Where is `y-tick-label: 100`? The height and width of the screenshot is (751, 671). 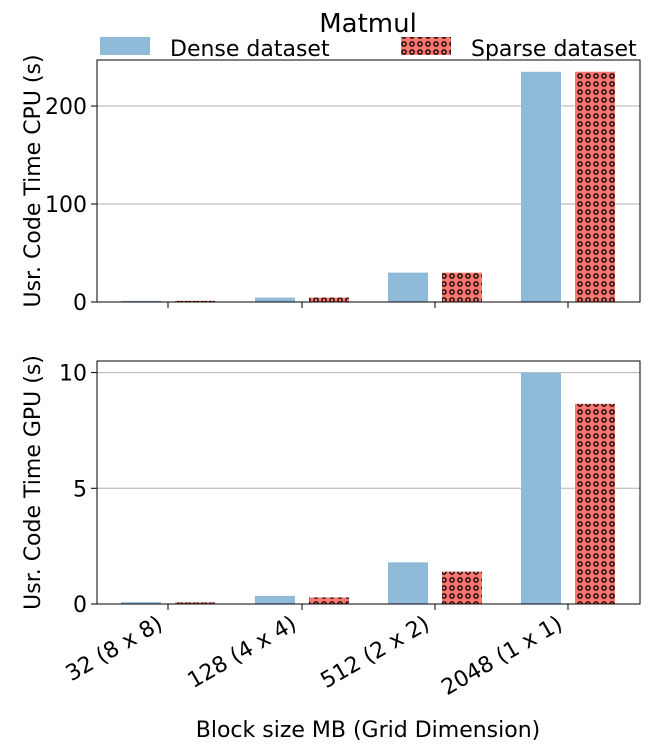
y-tick-label: 100 is located at coordinates (66, 205).